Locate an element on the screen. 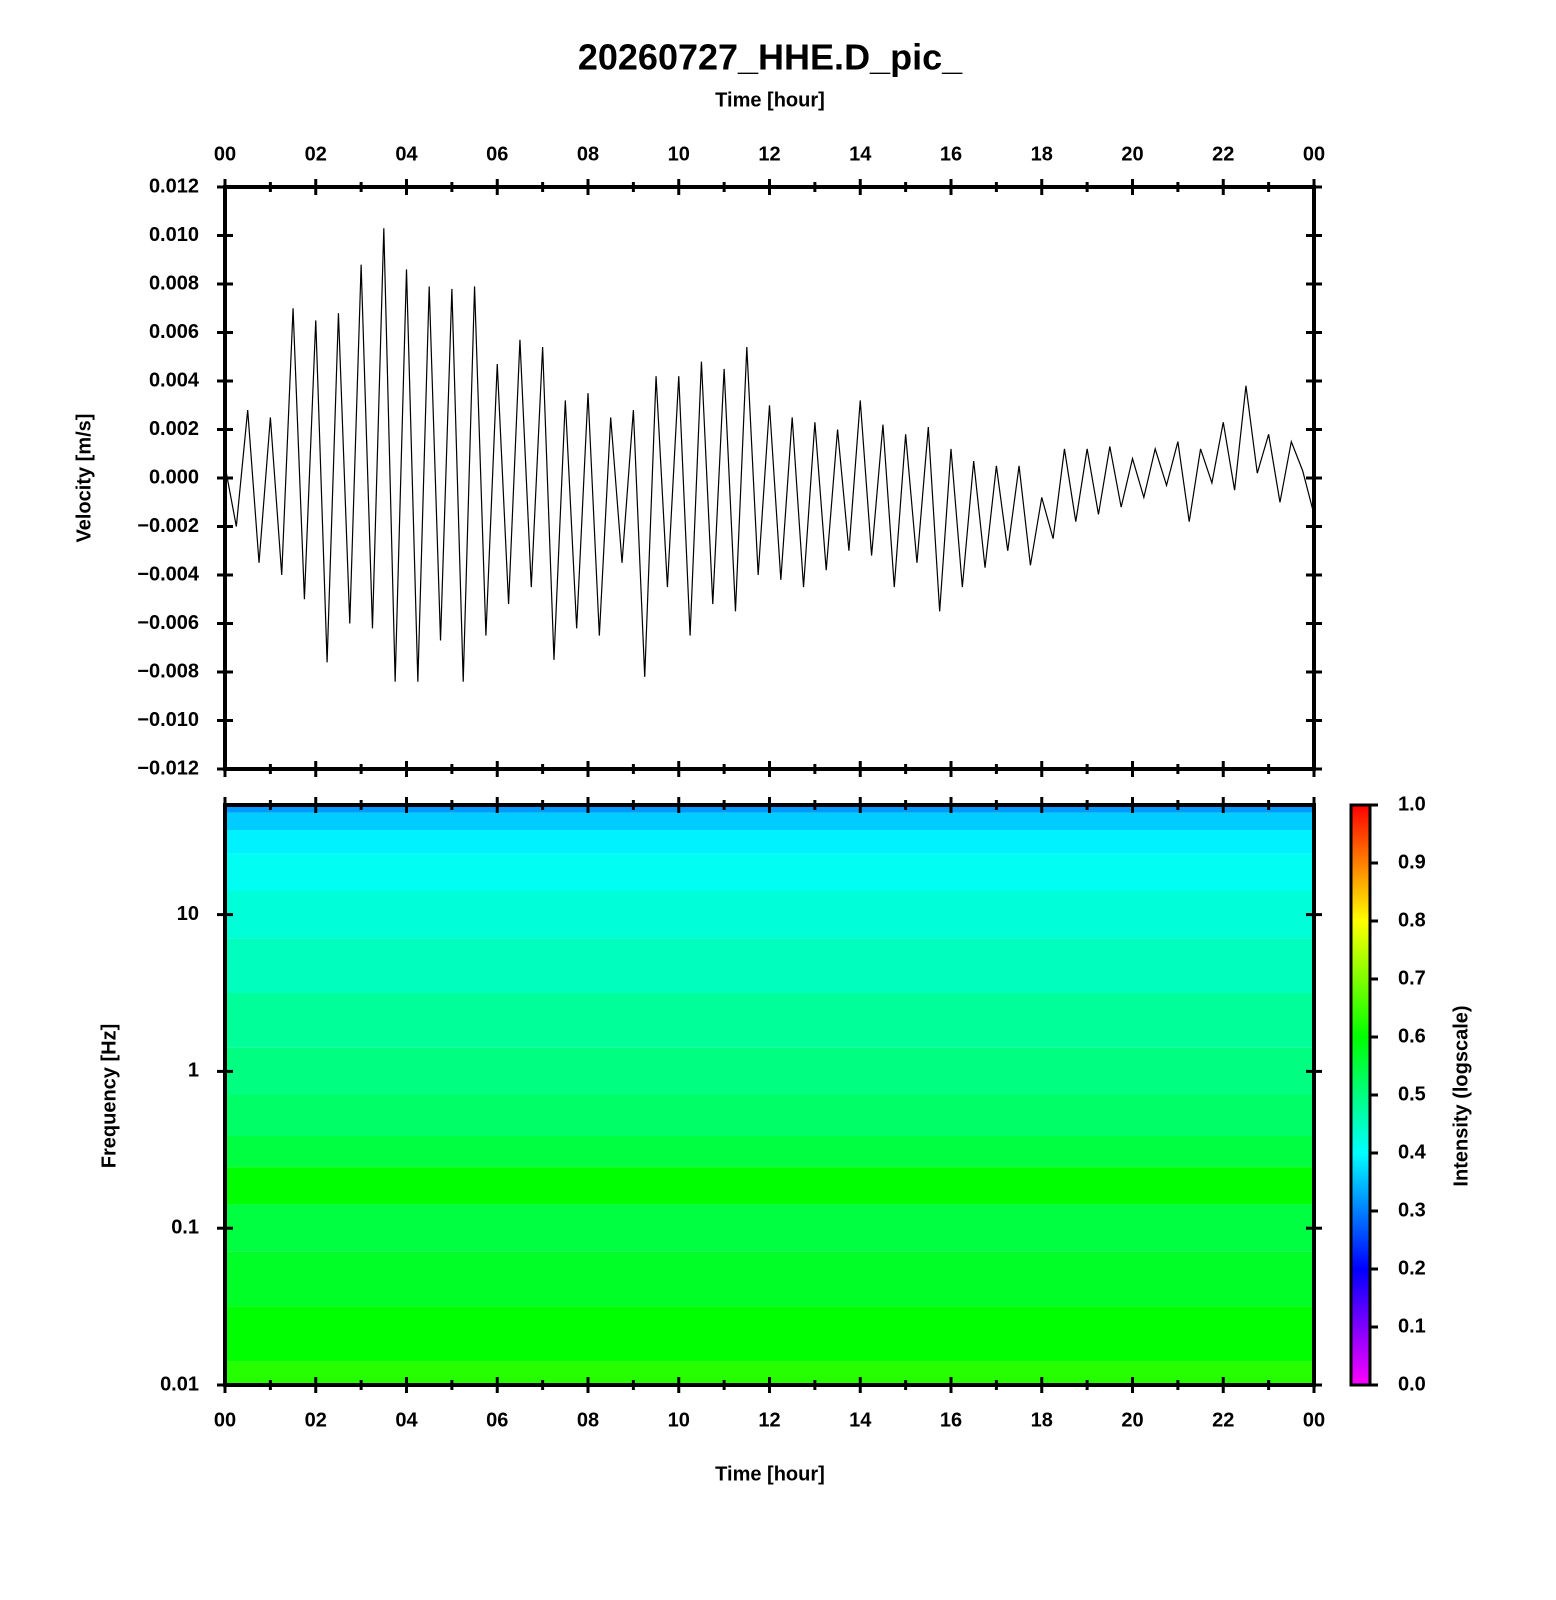  y-tick-label: 0.1 is located at coordinates (185, 1227).